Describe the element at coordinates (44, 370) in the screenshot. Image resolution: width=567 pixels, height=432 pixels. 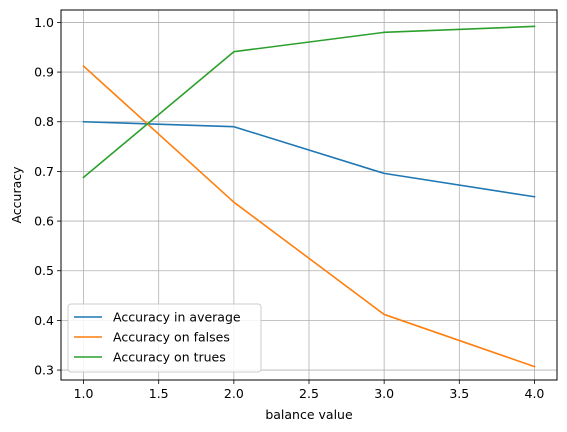
I see `y-tick-label: 0.3` at that location.